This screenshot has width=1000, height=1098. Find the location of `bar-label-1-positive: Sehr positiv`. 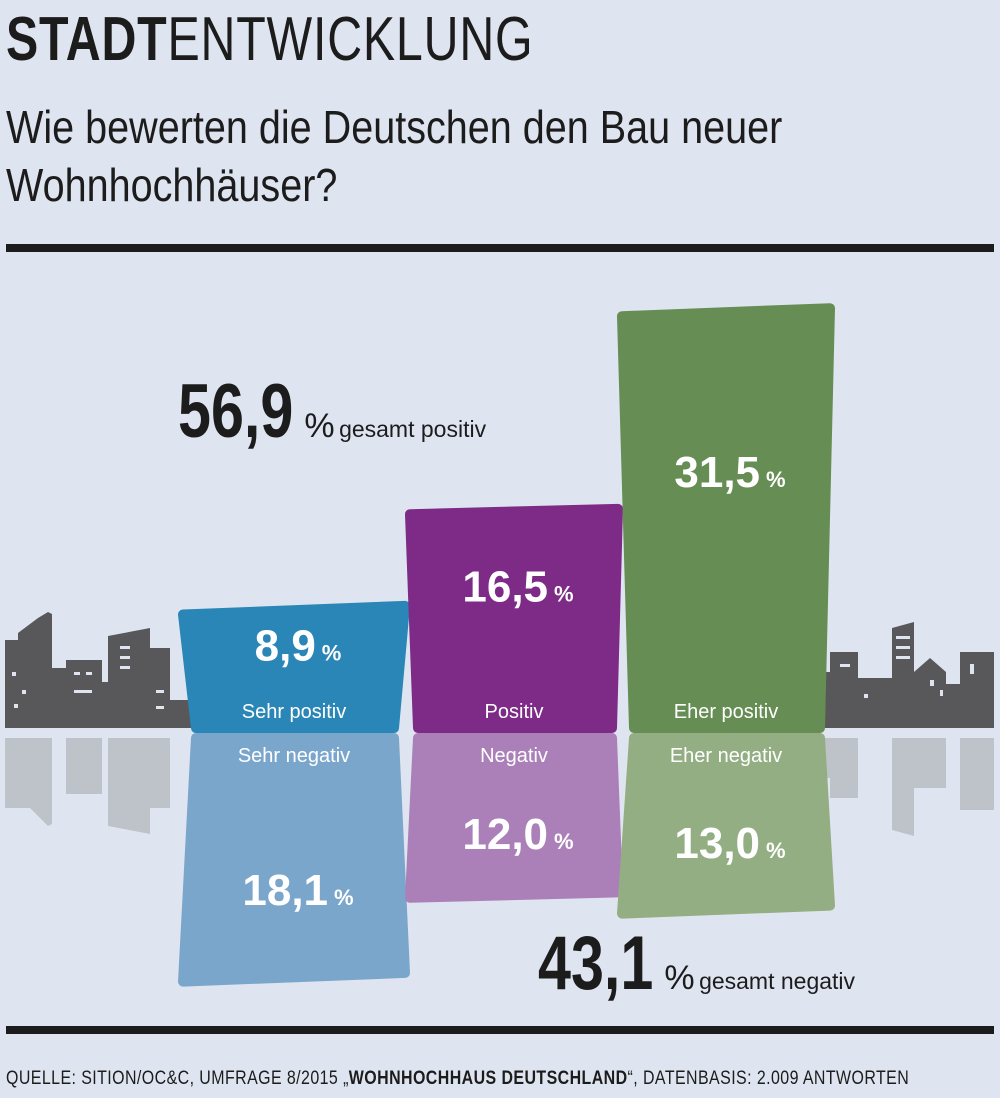

bar-label-1-positive: Sehr positiv is located at coordinates (294, 712).